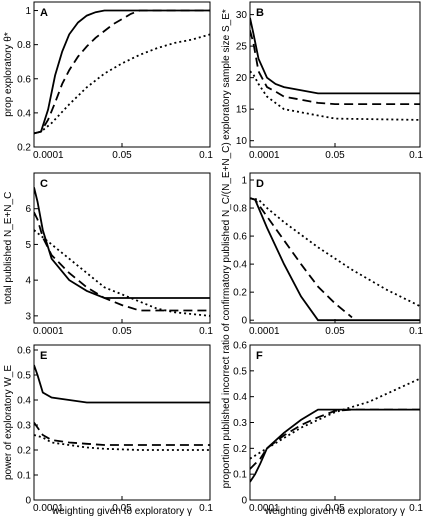  I want to click on x-axis-label-left: weighting given to exploratory γ, so click(121, 511).